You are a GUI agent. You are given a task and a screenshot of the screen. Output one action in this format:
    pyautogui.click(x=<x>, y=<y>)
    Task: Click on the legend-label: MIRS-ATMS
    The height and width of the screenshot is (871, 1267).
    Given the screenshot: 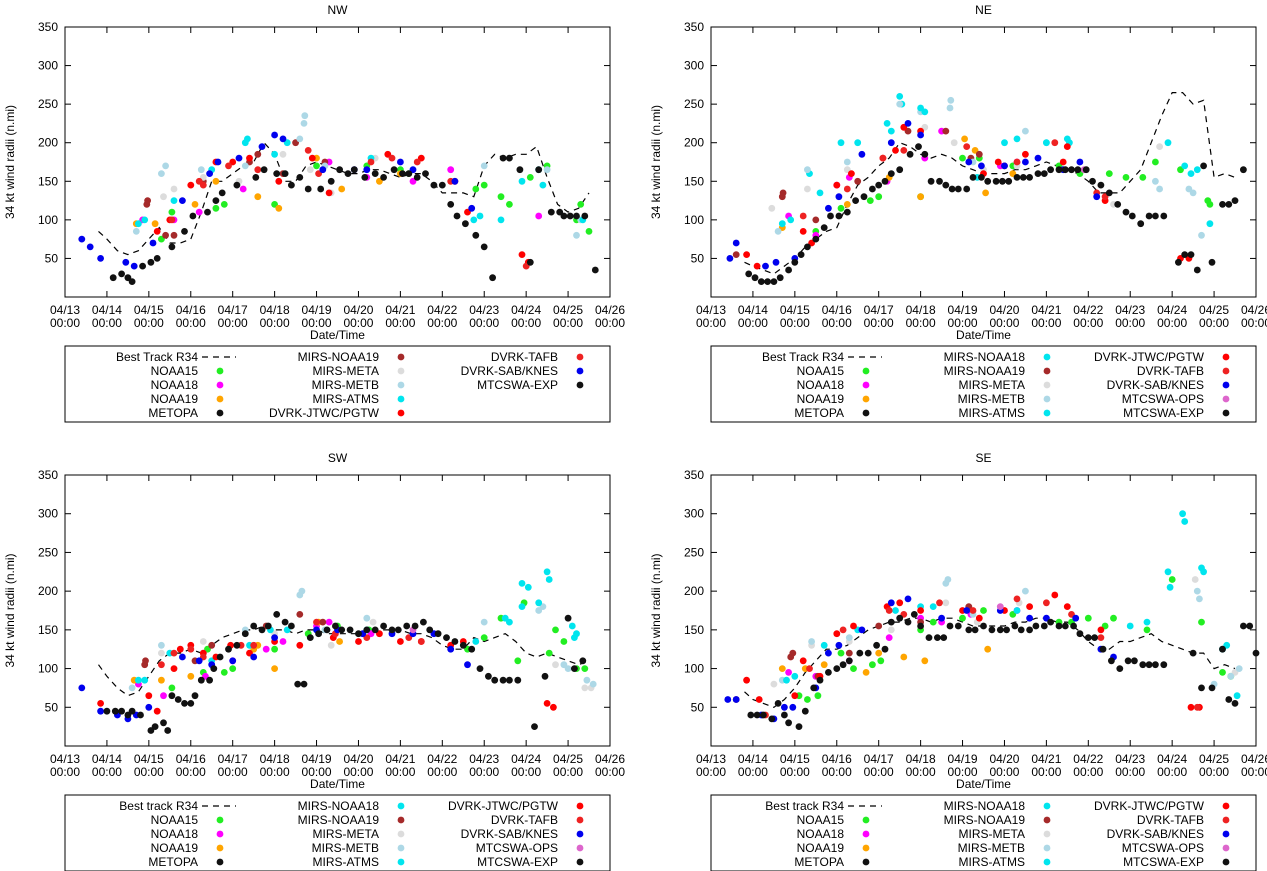 What is the action you would take?
    pyautogui.click(x=346, y=862)
    